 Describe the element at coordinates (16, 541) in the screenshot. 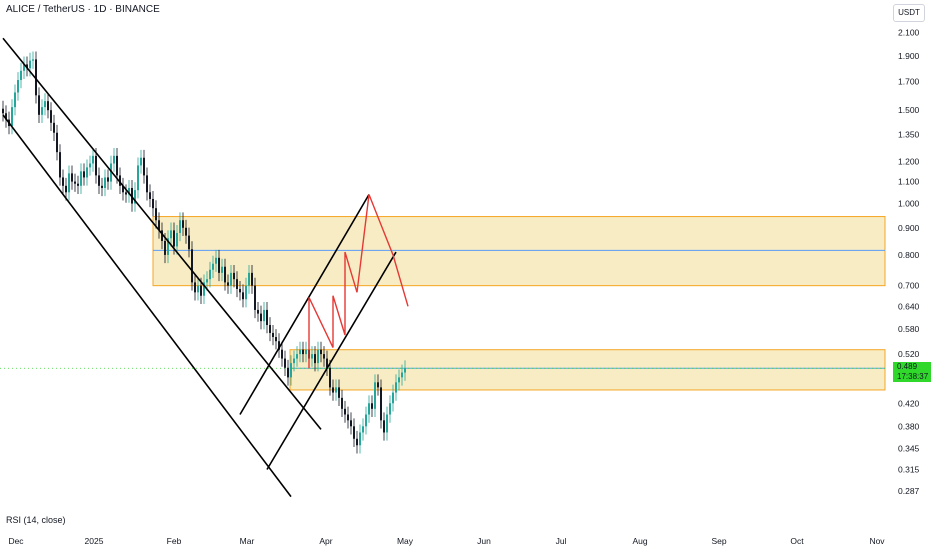

I see `time-tick-label: Dec` at that location.